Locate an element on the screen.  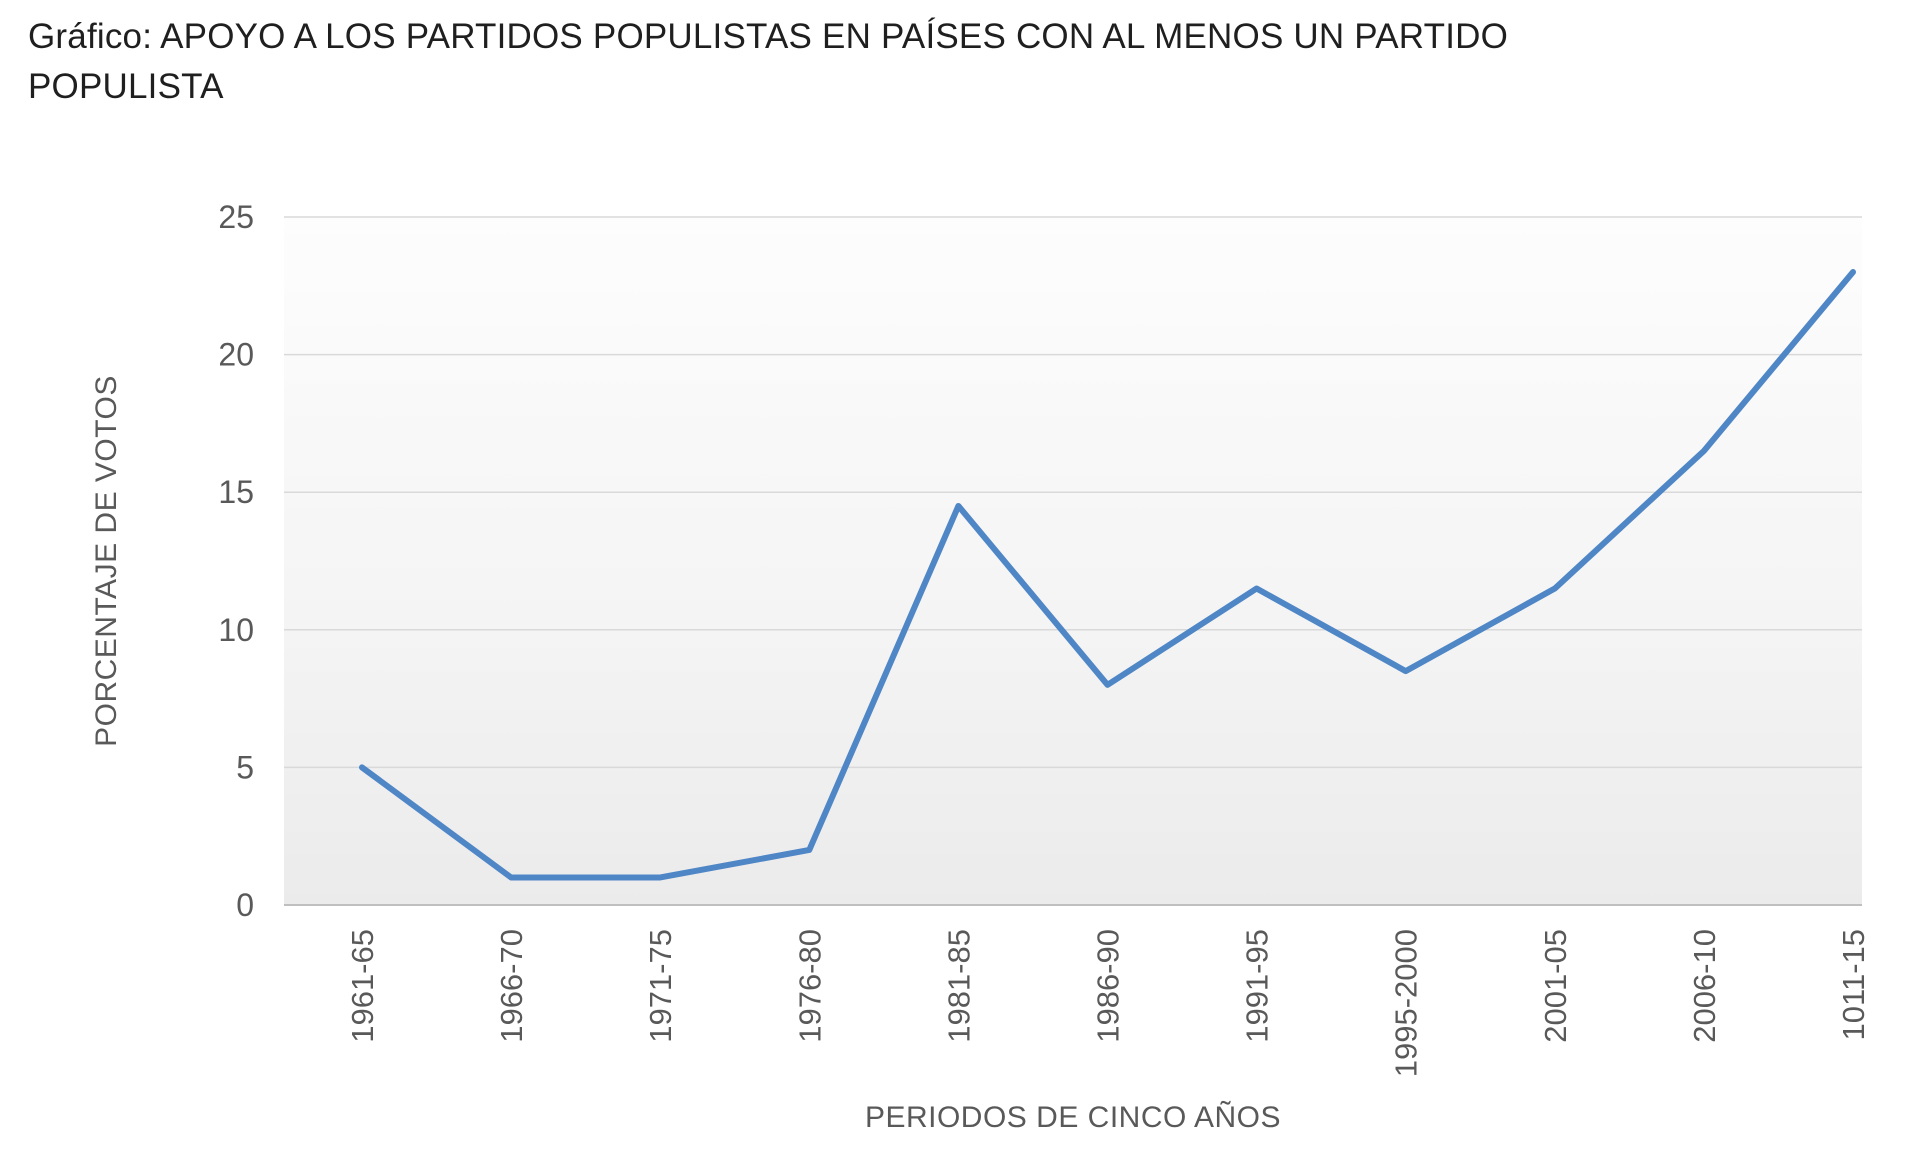
y-tick-label-15: 15 is located at coordinates (236, 493).